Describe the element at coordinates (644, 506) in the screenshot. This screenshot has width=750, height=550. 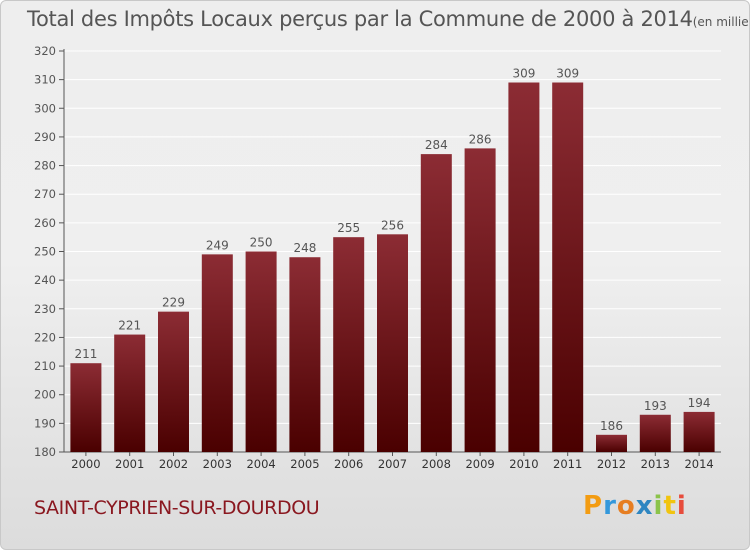
I see `logo-letter: x` at that location.